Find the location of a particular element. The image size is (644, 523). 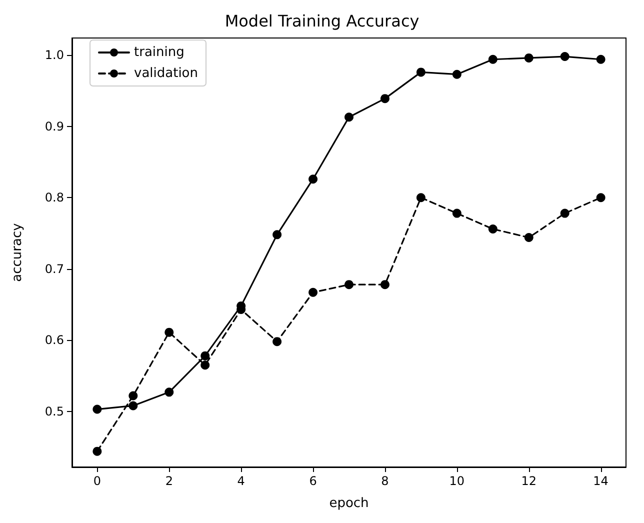

legend-label: validation is located at coordinates (166, 73).